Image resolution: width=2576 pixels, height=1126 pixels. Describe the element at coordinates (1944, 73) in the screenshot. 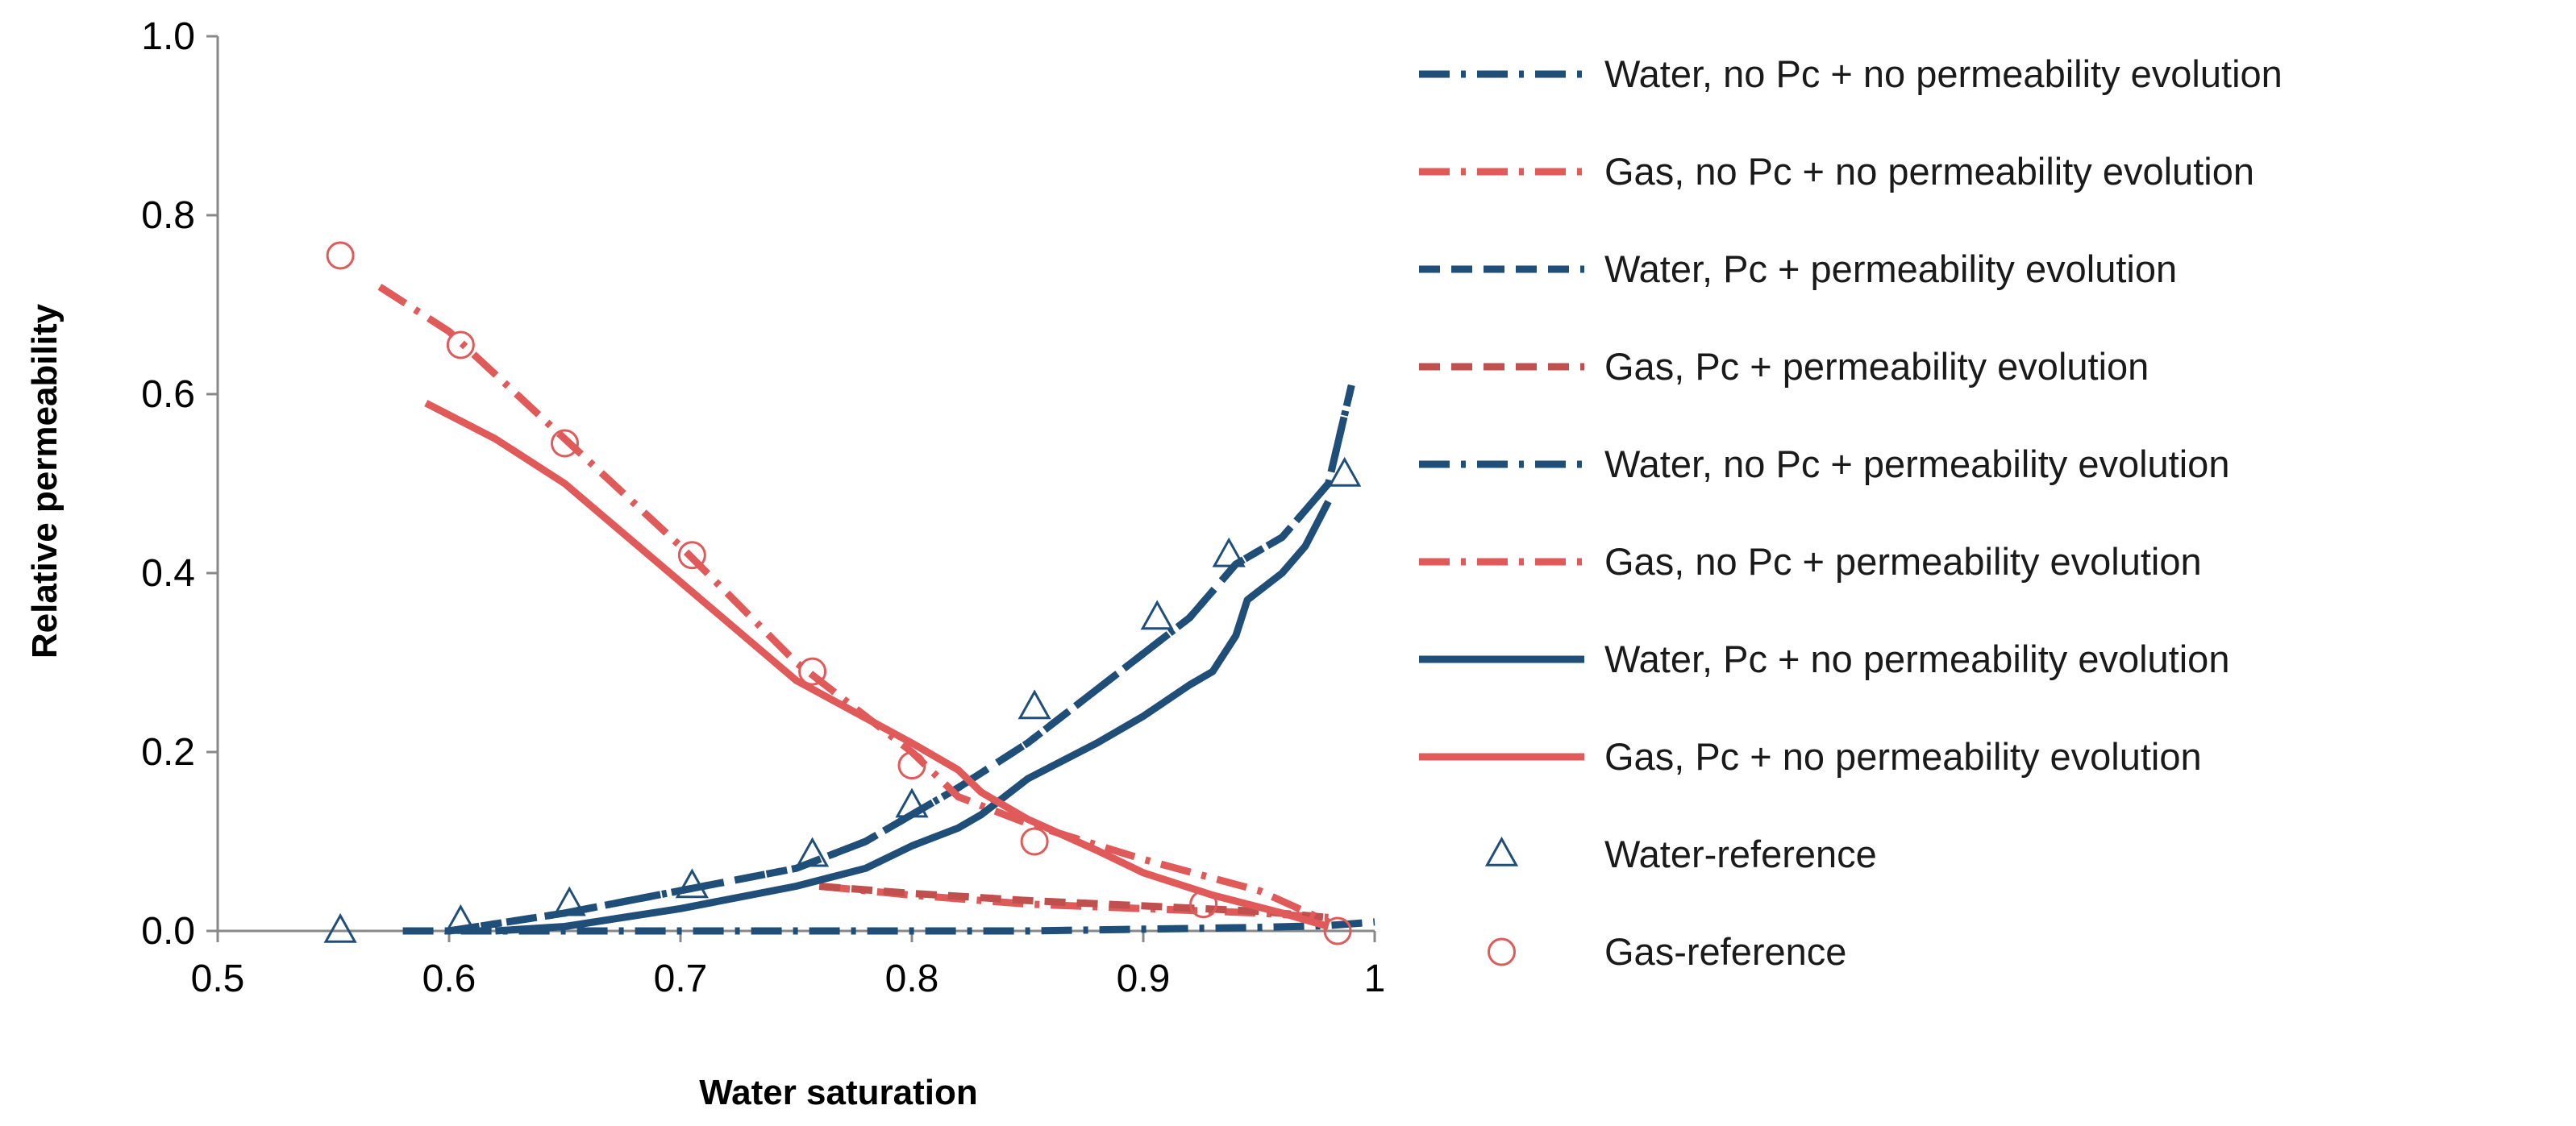

I see `legend-label: Water, no Pc + no permeability evolution` at that location.